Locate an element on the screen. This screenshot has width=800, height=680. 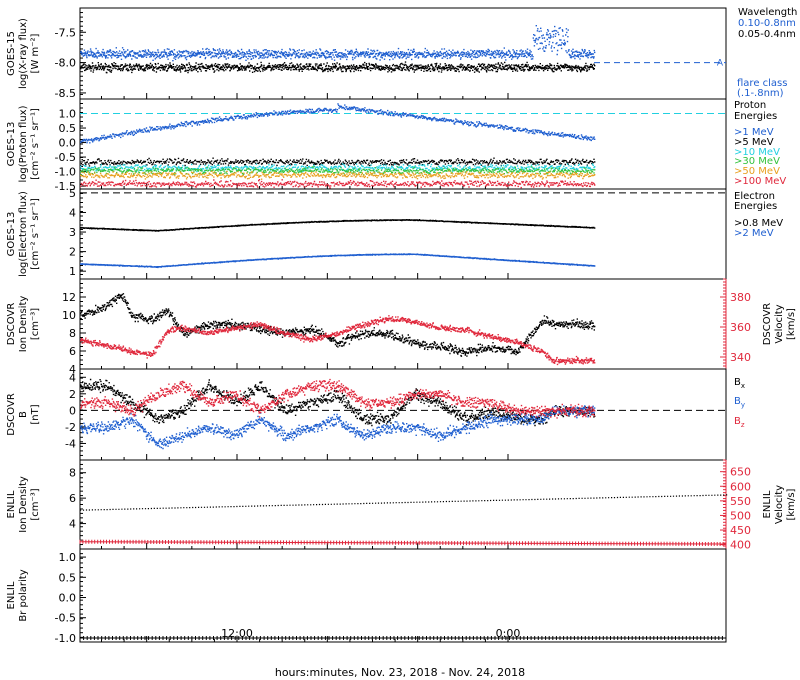
y-tick-label: -1.0 is located at coordinates (65, 172).